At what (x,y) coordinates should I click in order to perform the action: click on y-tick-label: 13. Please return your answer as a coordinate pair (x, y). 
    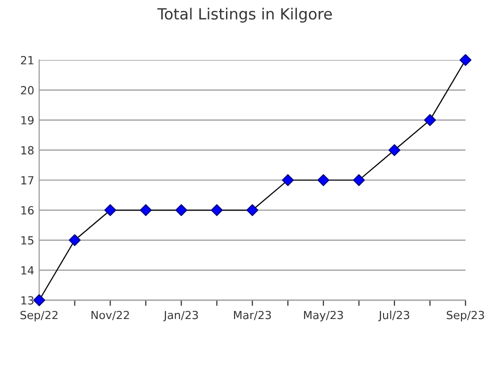
    Looking at the image, I should click on (27, 300).